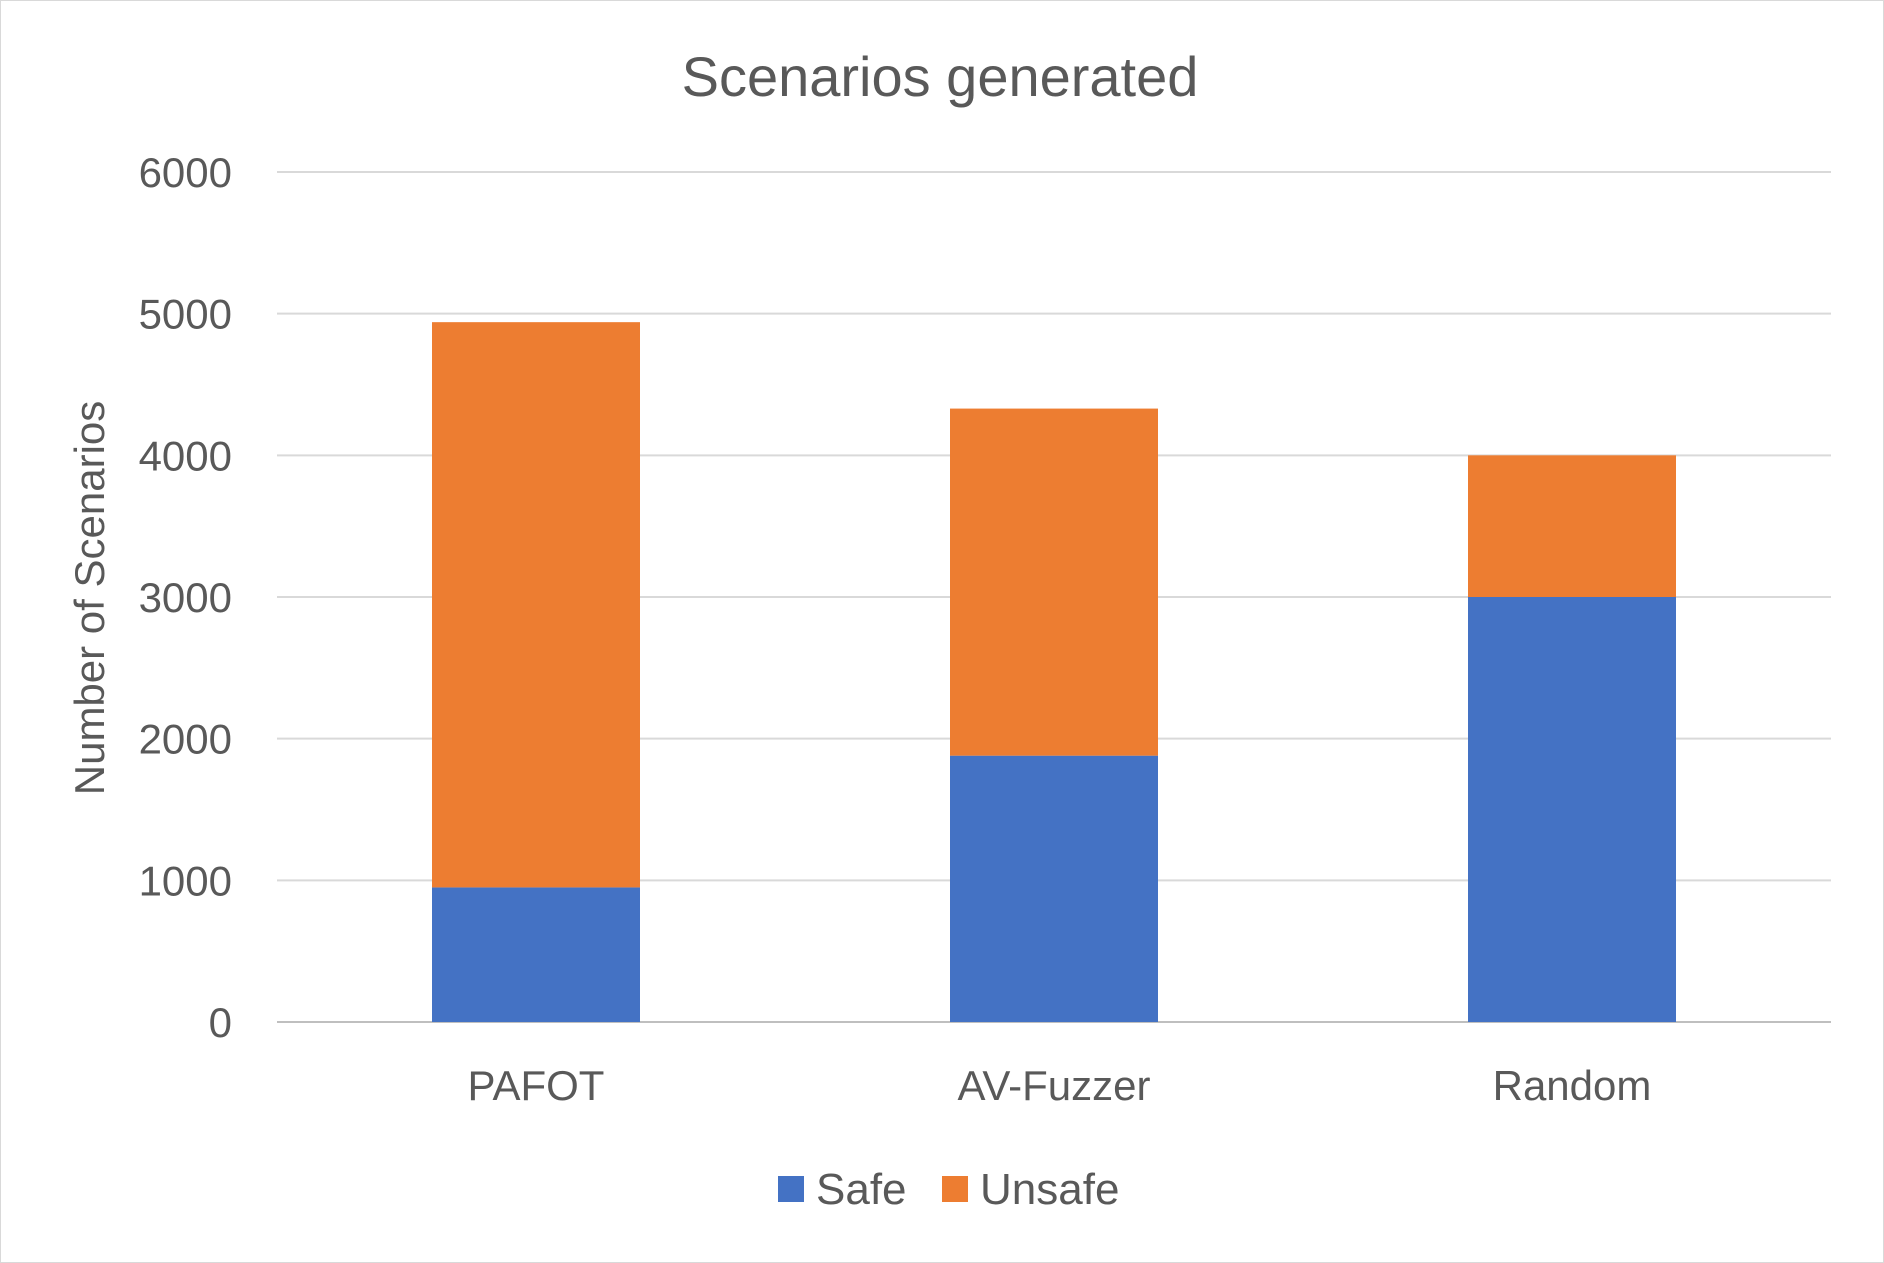 The image size is (1884, 1263). I want to click on legend: Safe Unsafe, so click(948, 1189).